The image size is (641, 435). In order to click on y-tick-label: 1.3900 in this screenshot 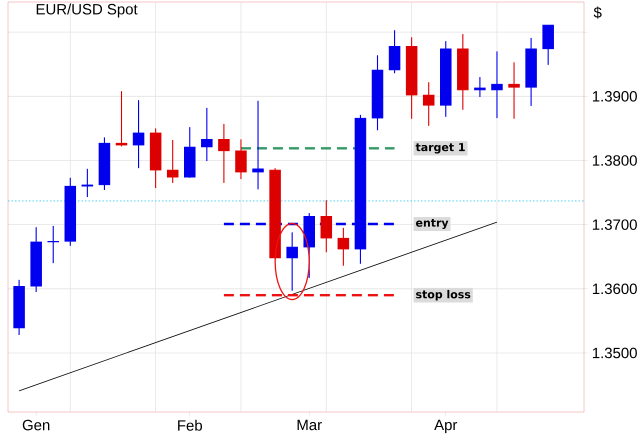, I will do `click(614, 96)`.